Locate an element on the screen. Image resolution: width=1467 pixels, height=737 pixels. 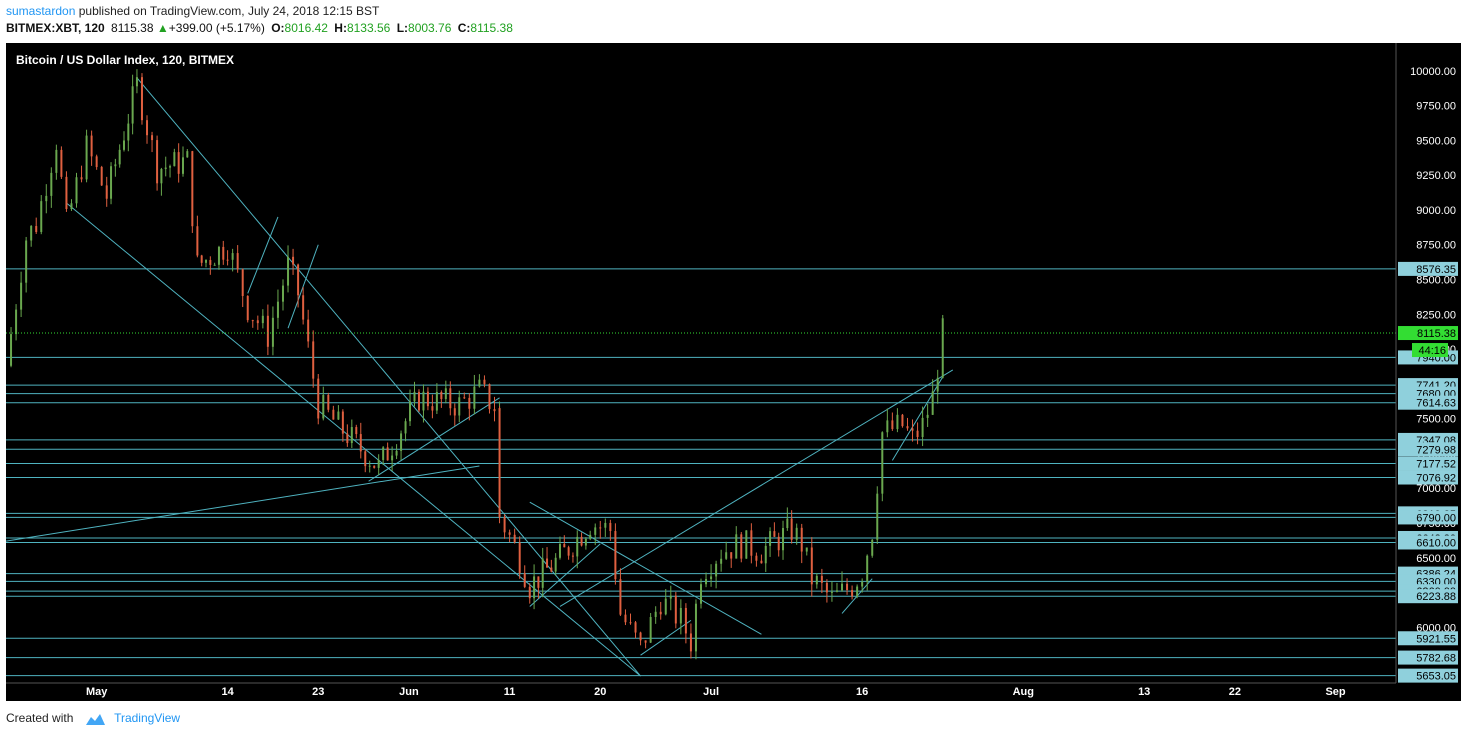
price-tick-label: 10000.00 is located at coordinates (1433, 72).